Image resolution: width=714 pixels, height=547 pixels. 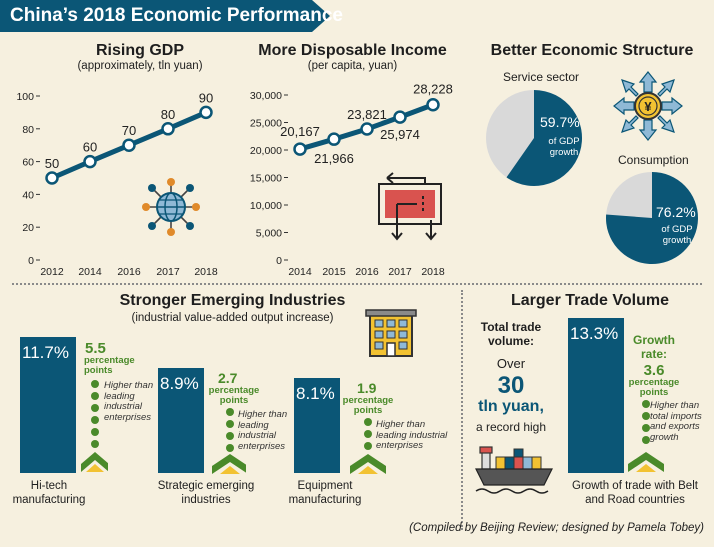 I want to click on income-title: More Disposable Income, so click(x=352, y=50).